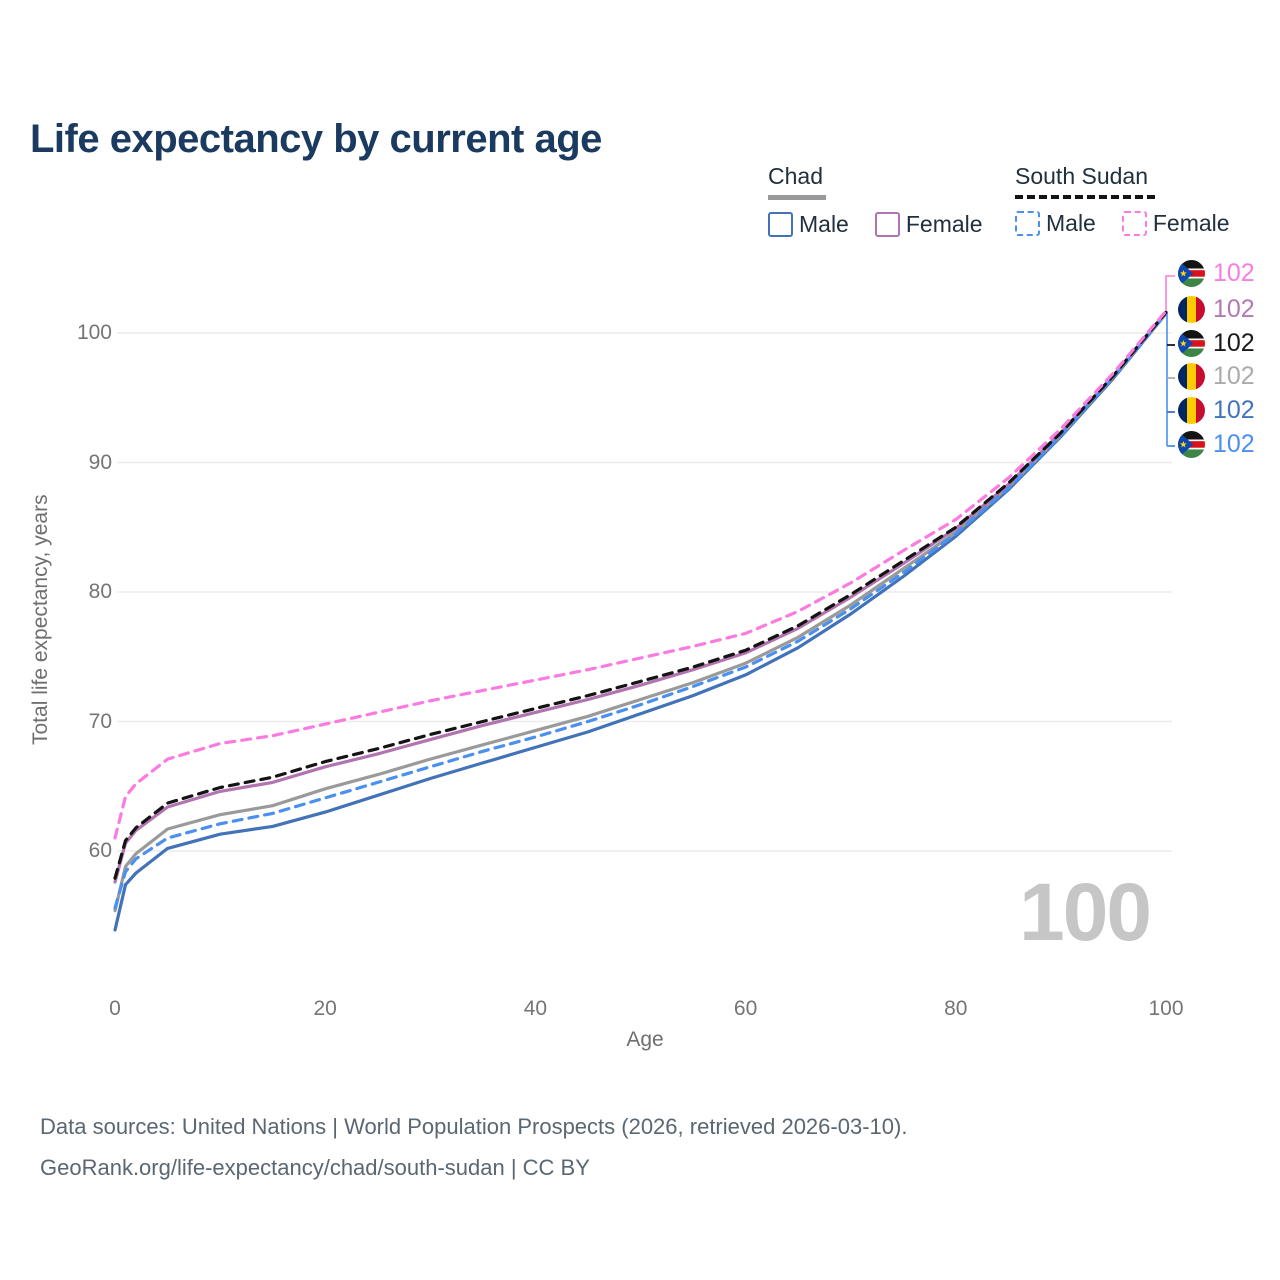  What do you see at coordinates (875, 200) in the screenshot?
I see `legend-group-chad: Chad Male Female` at bounding box center [875, 200].